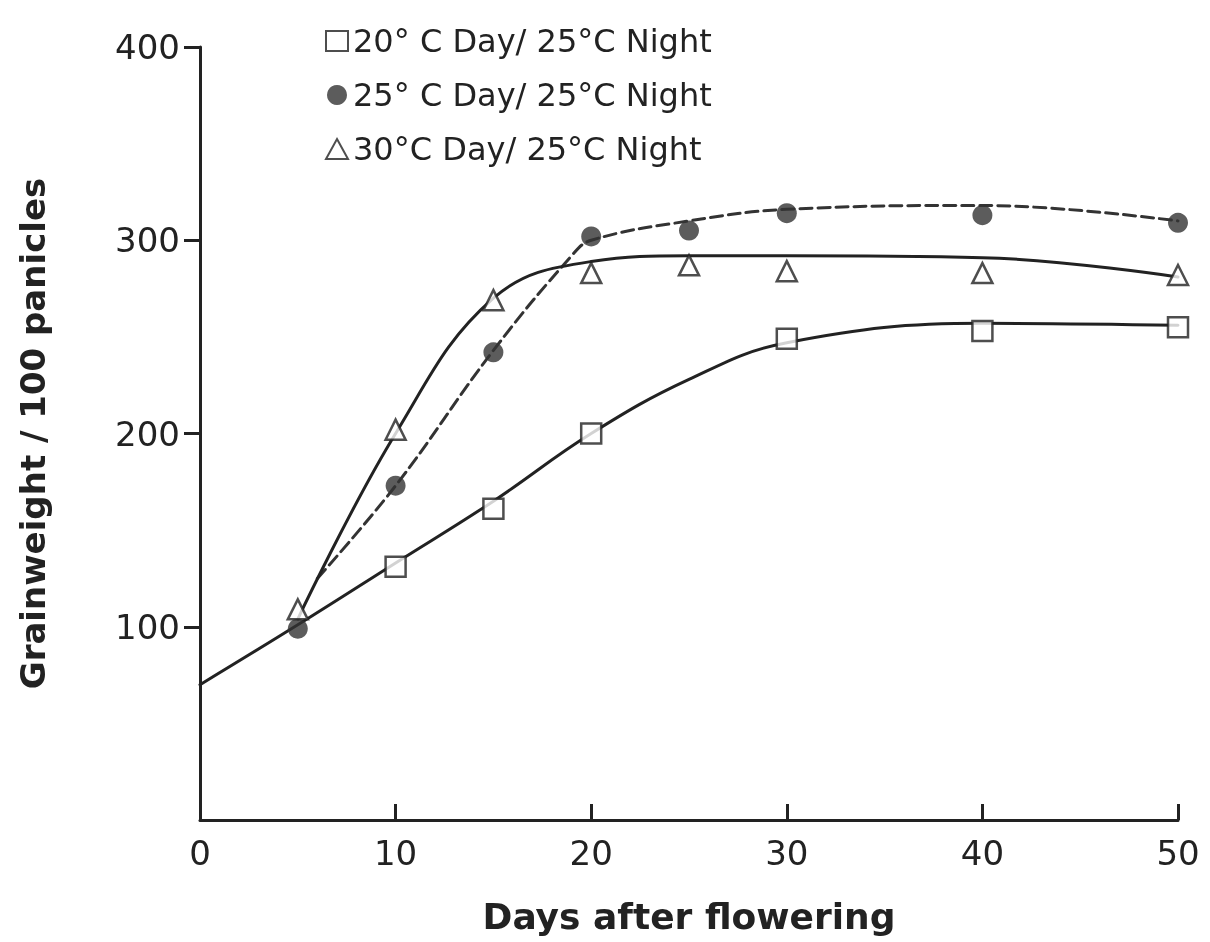 The height and width of the screenshot is (942, 1210). What do you see at coordinates (982, 853) in the screenshot?
I see `x-tick-label: 40` at bounding box center [982, 853].